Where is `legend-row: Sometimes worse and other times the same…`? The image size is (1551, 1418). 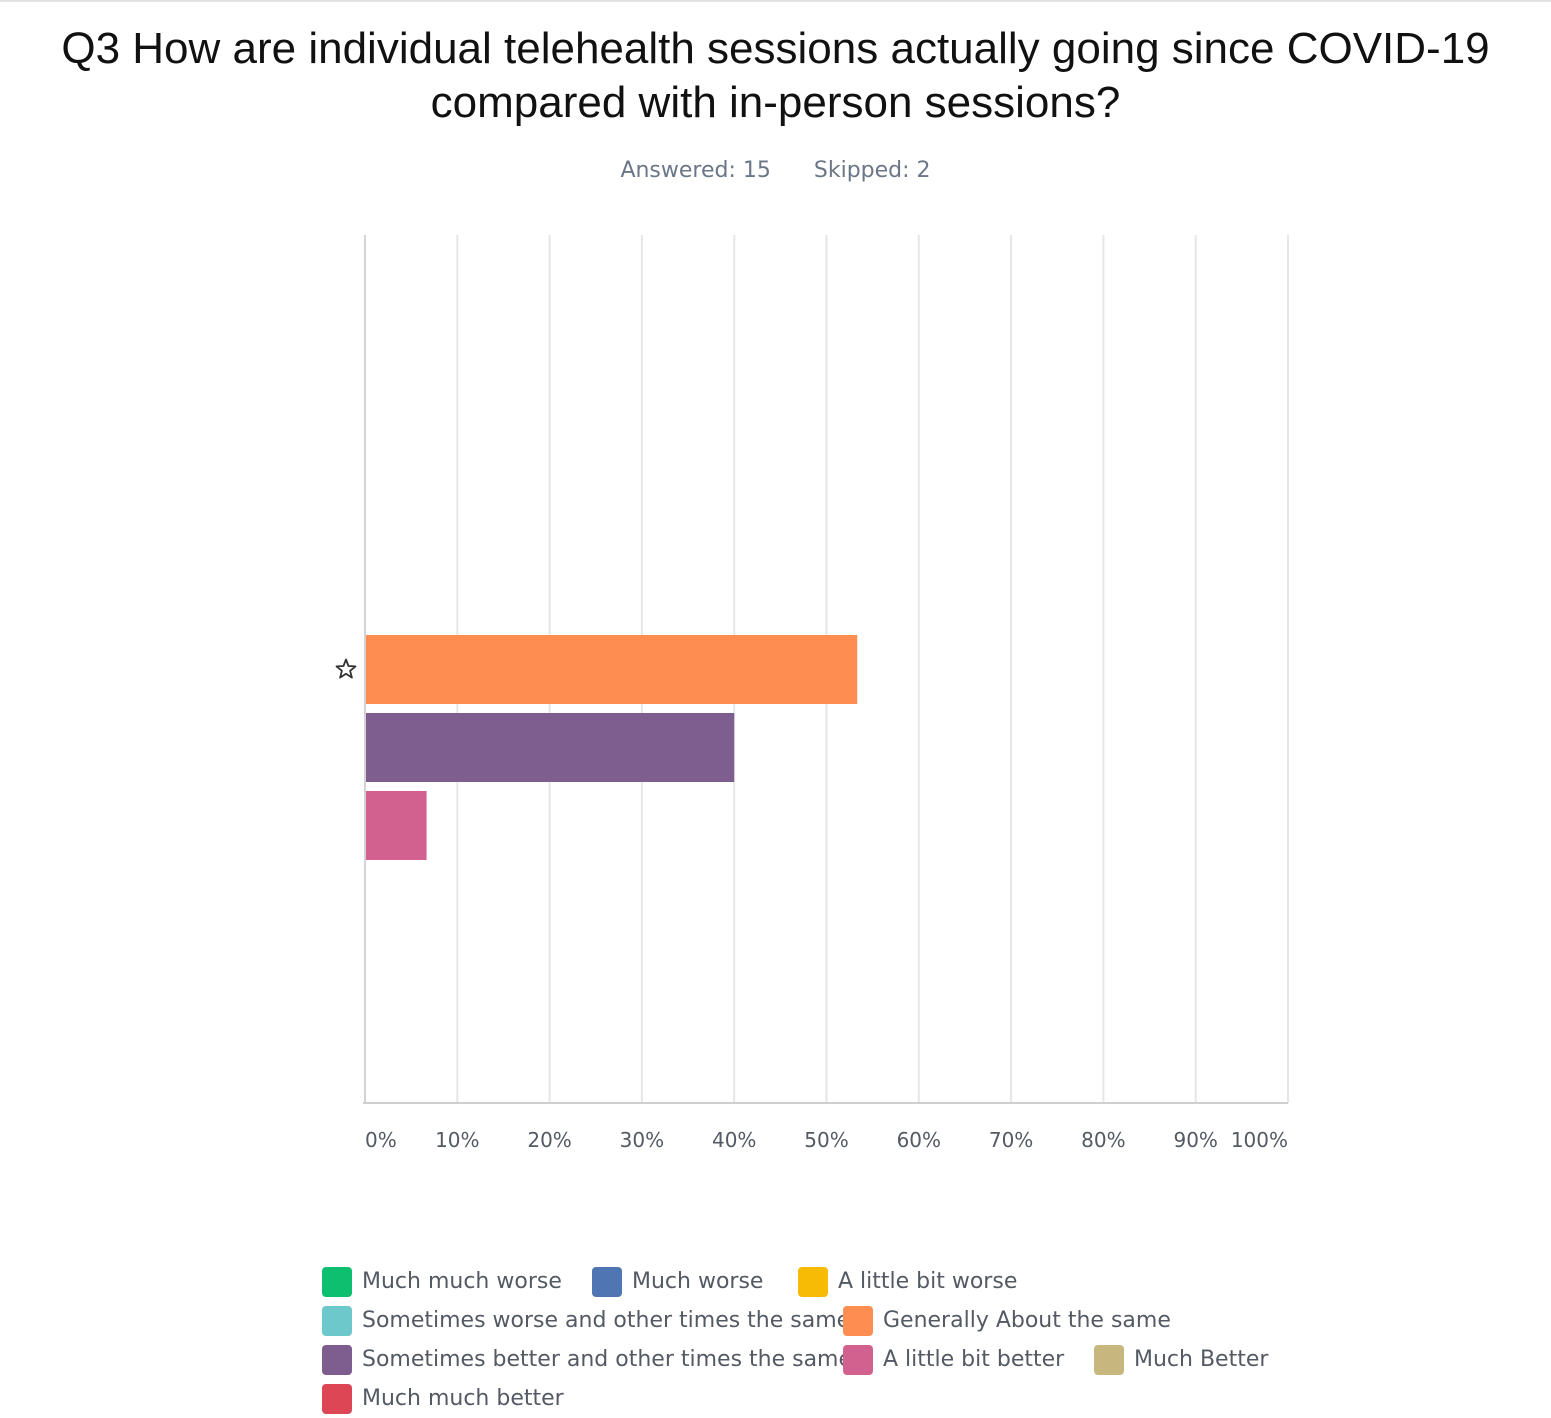
legend-row: Sometimes worse and other times the same… is located at coordinates (812, 1320).